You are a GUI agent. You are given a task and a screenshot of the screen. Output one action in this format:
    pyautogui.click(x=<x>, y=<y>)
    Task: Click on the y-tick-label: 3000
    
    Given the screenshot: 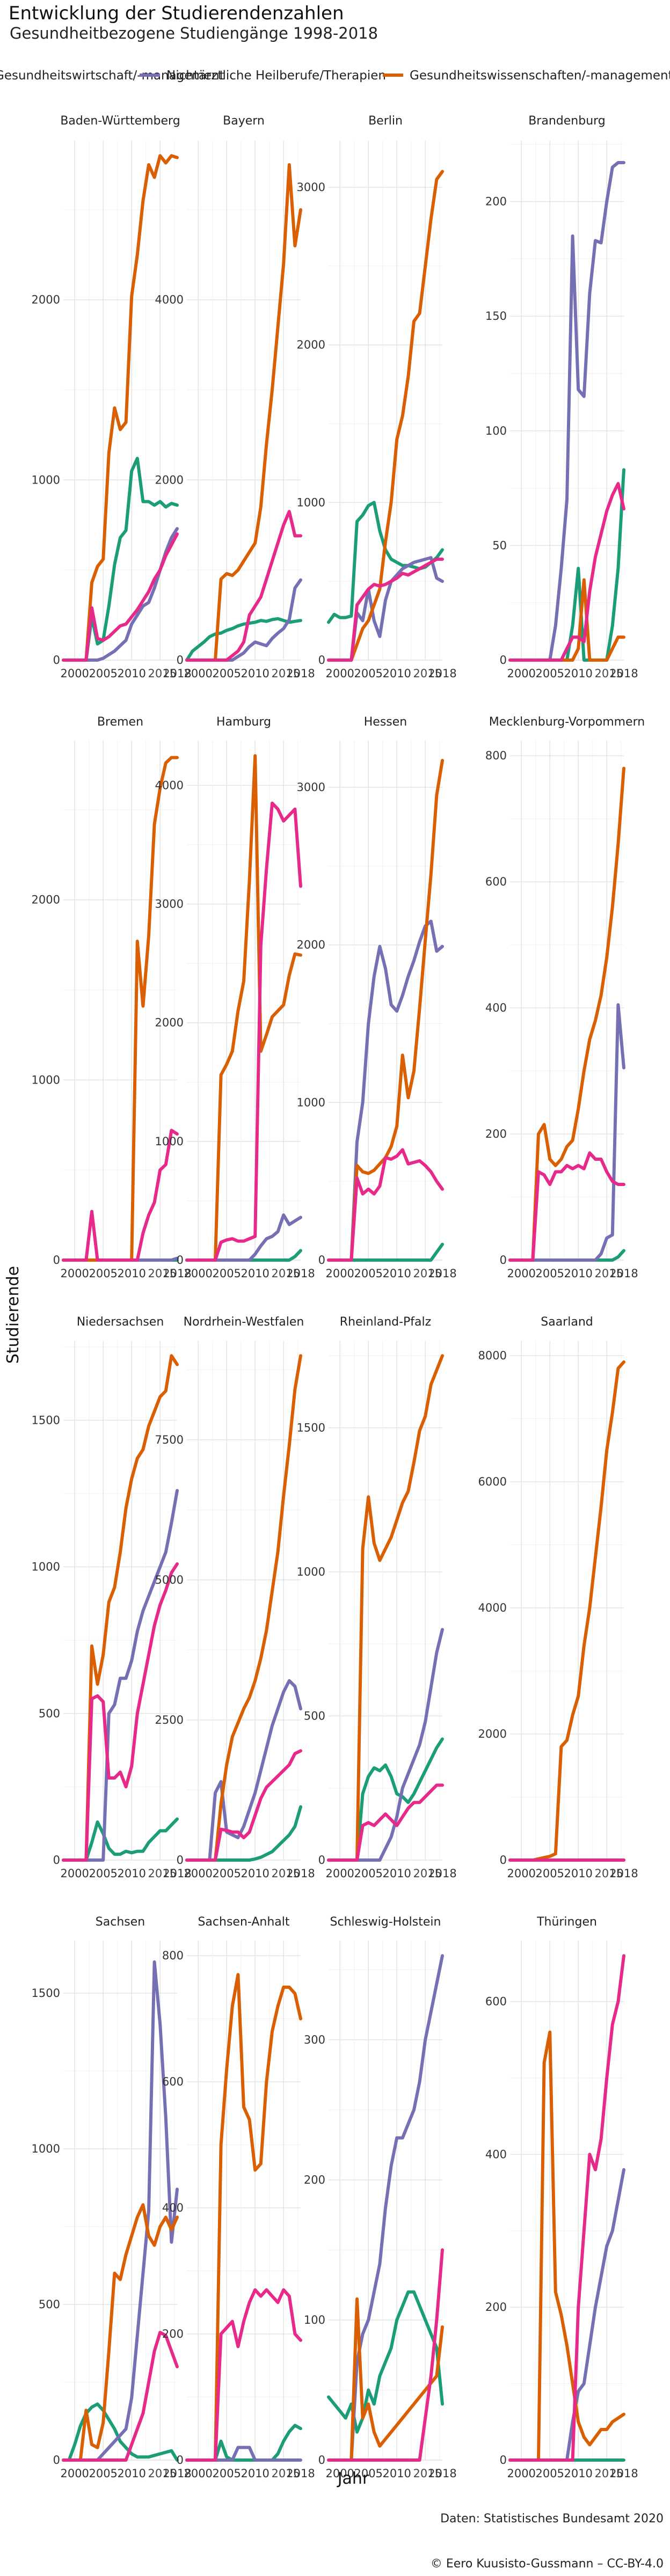 What is the action you would take?
    pyautogui.click(x=169, y=904)
    